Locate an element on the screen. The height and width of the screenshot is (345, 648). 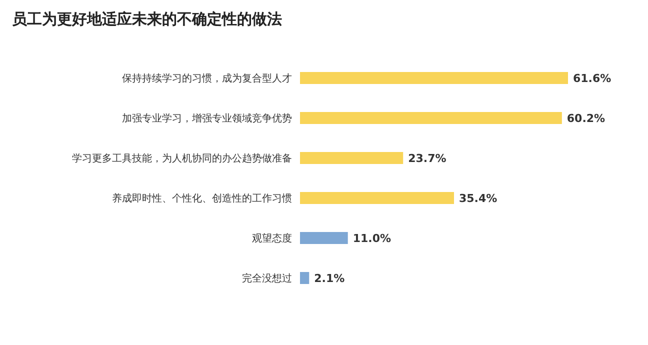
data-label: 11.0% is located at coordinates (372, 238).